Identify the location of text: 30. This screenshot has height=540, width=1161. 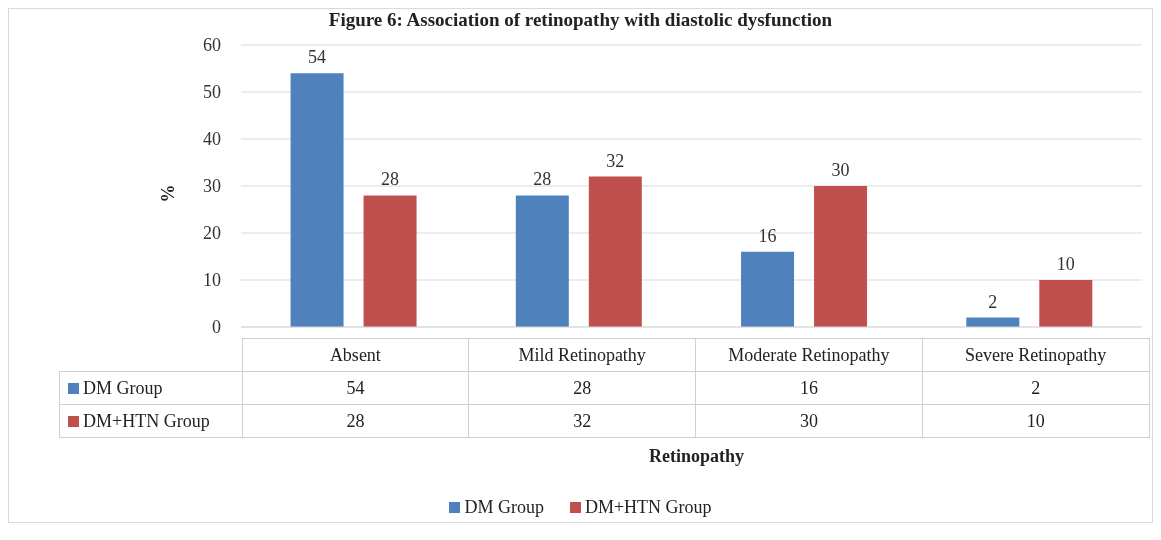
(840, 170).